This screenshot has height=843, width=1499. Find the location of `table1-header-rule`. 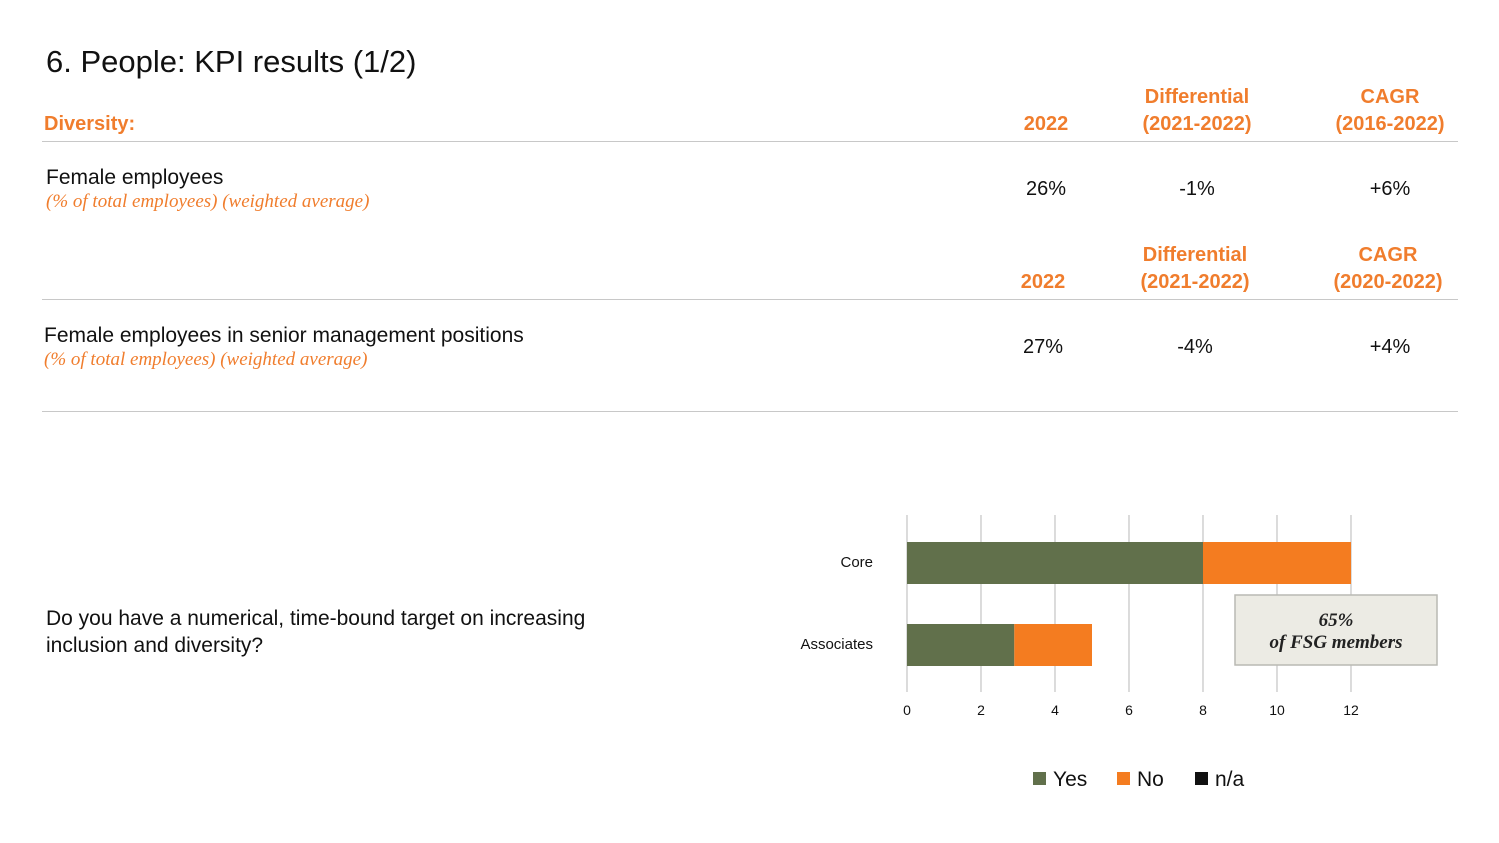

table1-header-rule is located at coordinates (750, 141).